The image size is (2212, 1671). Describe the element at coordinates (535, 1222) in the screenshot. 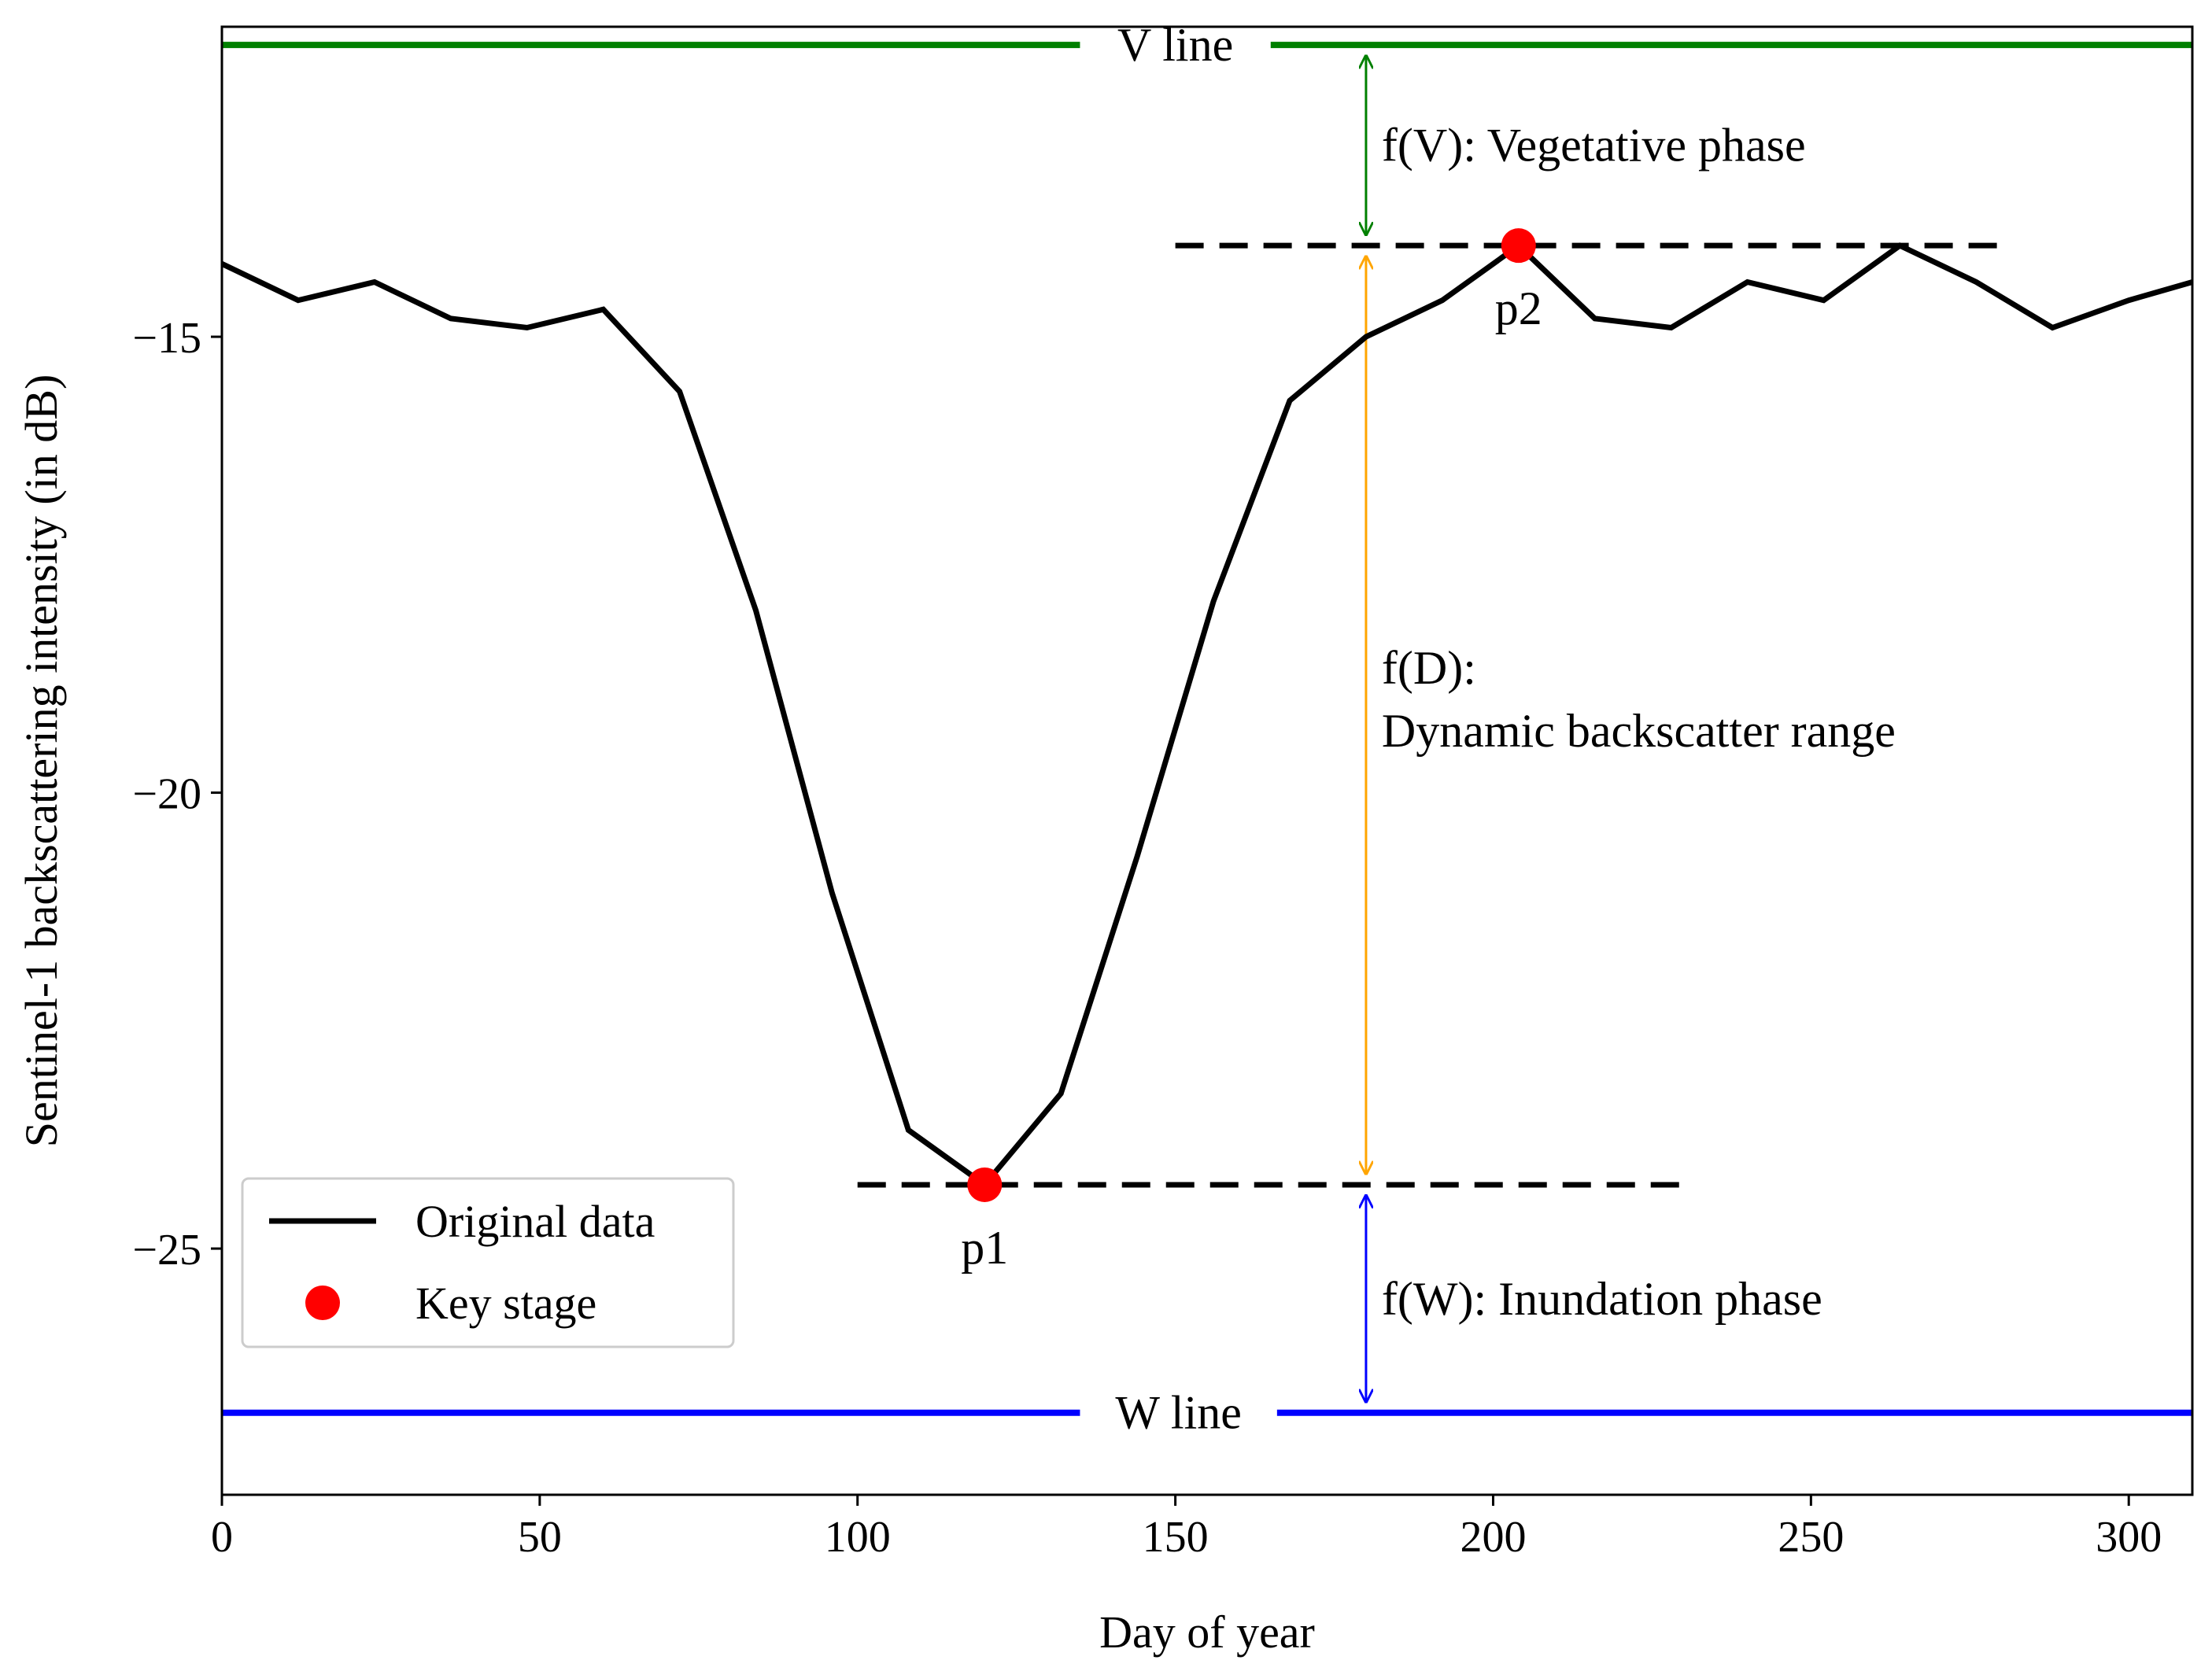

I see `legend-label-original-data: Original data` at that location.